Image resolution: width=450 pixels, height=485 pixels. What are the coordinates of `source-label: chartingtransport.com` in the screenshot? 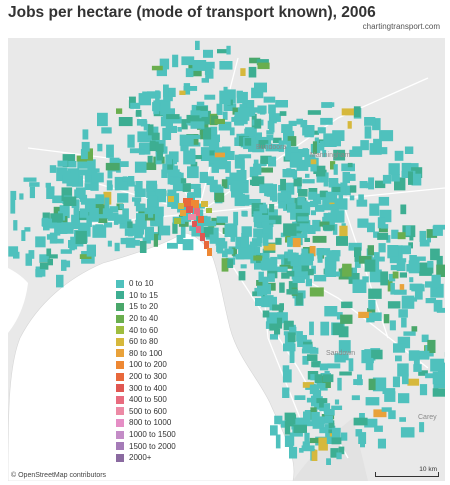 It's located at (401, 26).